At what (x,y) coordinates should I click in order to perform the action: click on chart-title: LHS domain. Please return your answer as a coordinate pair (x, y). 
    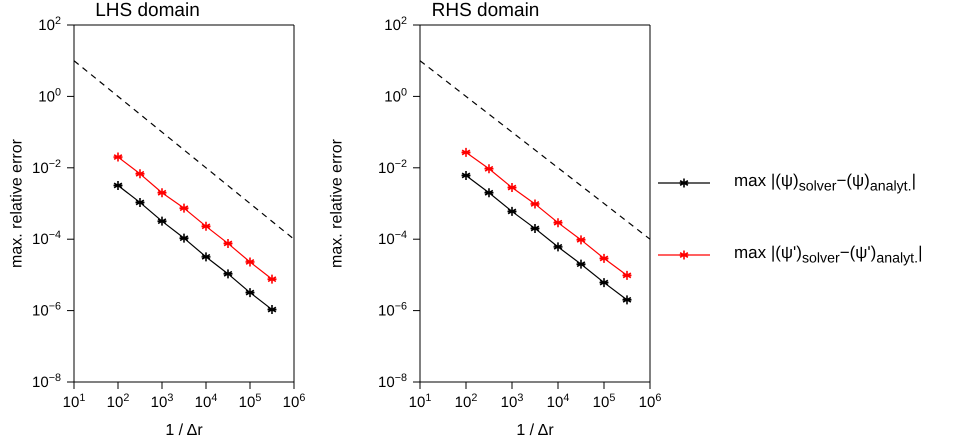
    Looking at the image, I should click on (147, 10).